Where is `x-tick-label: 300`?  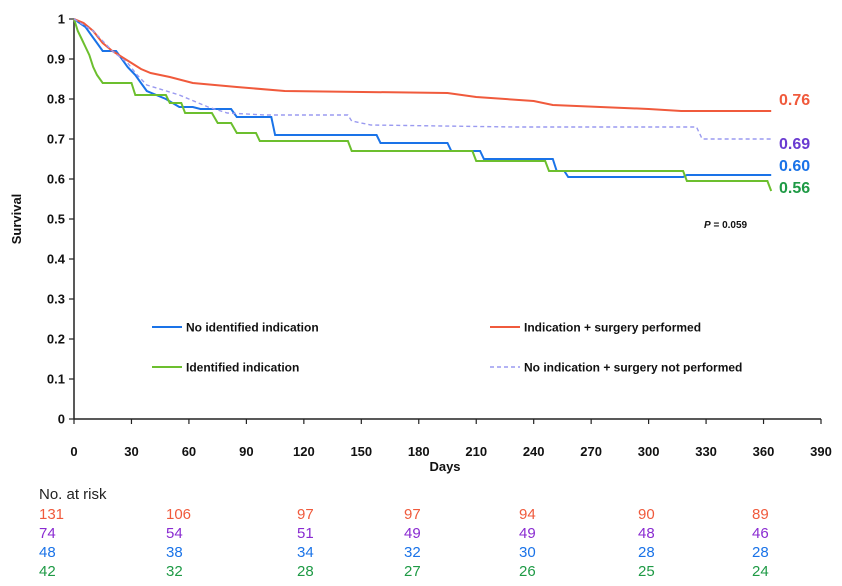 x-tick-label: 300 is located at coordinates (649, 451).